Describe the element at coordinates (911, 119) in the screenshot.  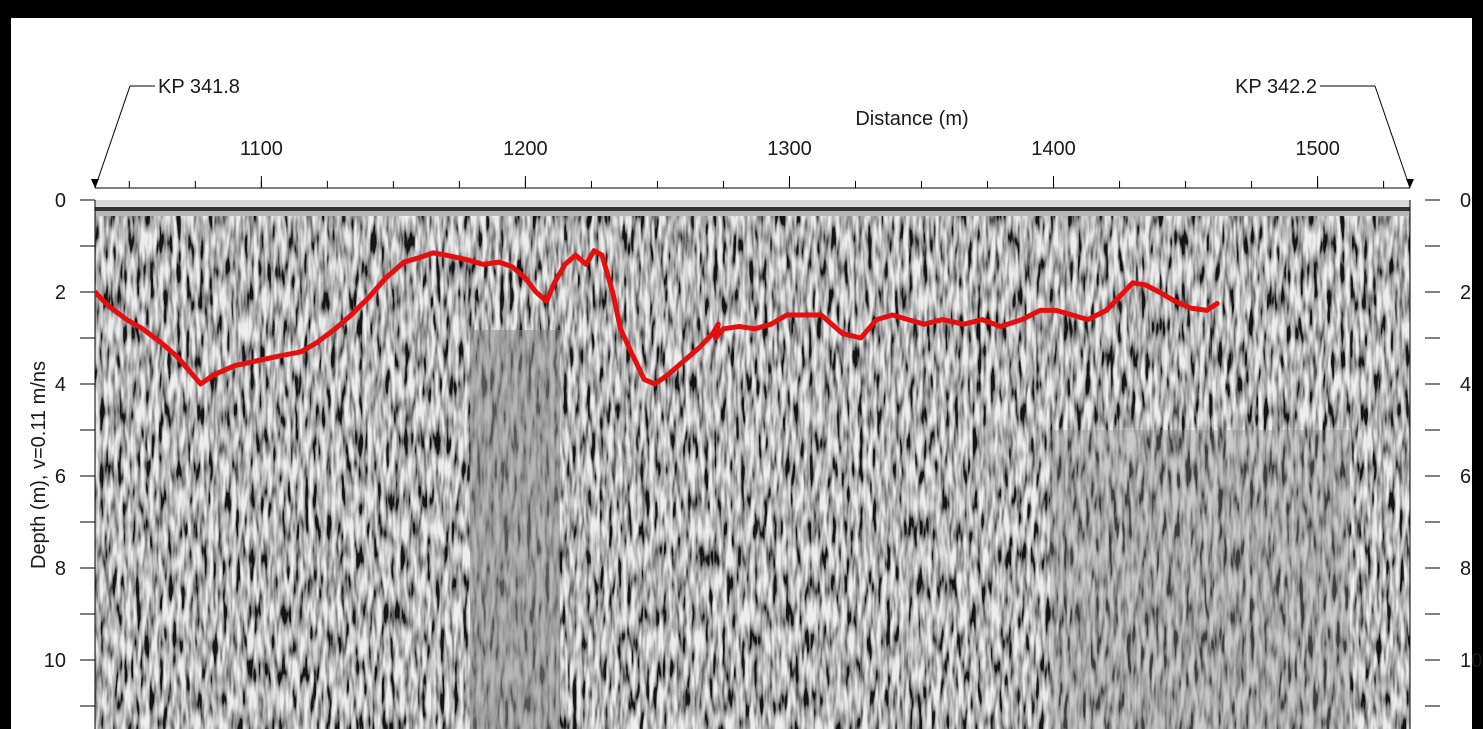
I see `x-axis-label: Distance (m)` at that location.